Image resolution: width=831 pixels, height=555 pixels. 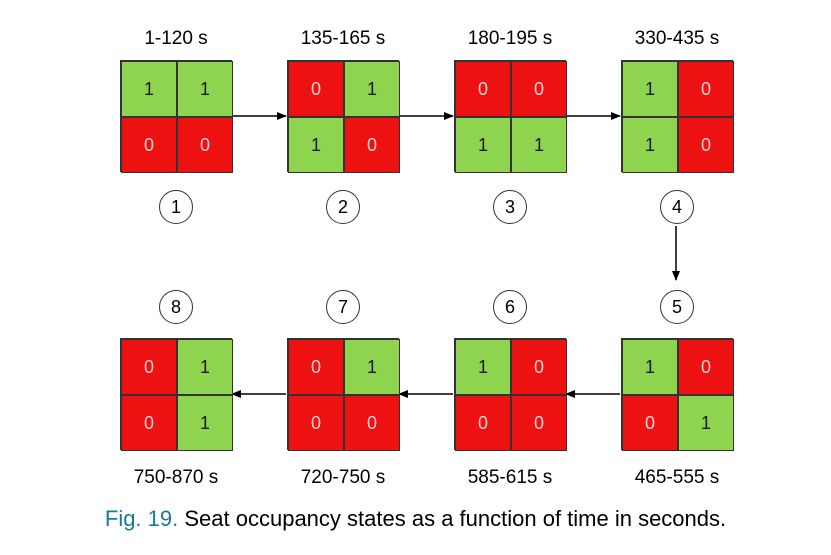 What do you see at coordinates (677, 38) in the screenshot?
I see `time-label-4: 330-435 s` at bounding box center [677, 38].